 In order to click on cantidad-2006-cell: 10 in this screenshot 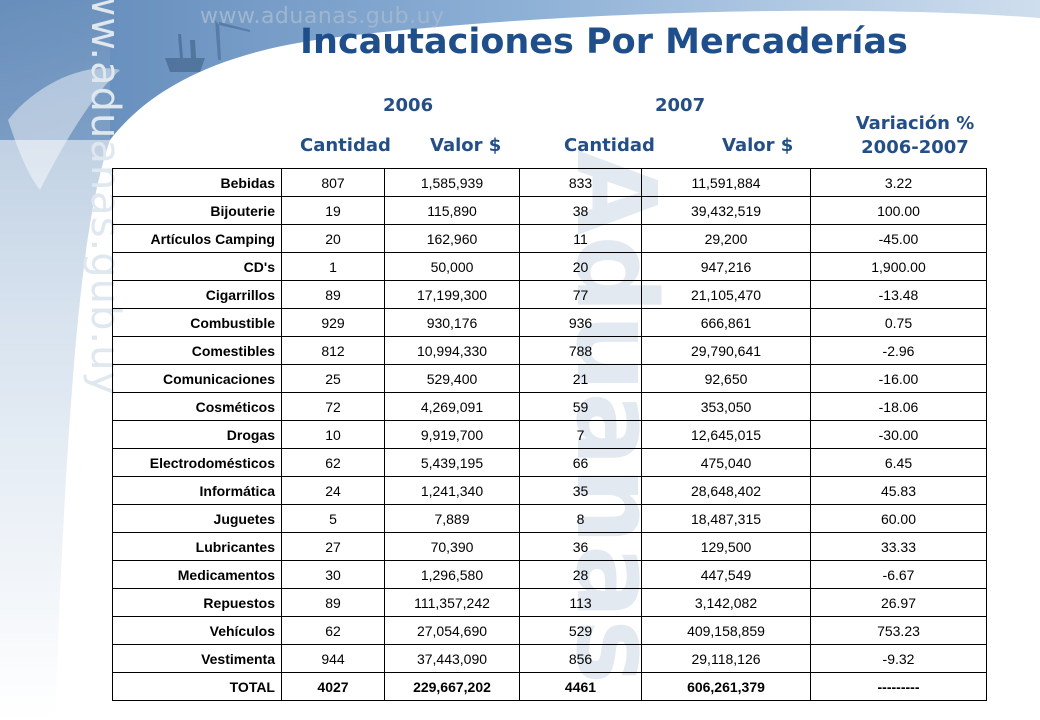, I will do `click(333, 434)`.